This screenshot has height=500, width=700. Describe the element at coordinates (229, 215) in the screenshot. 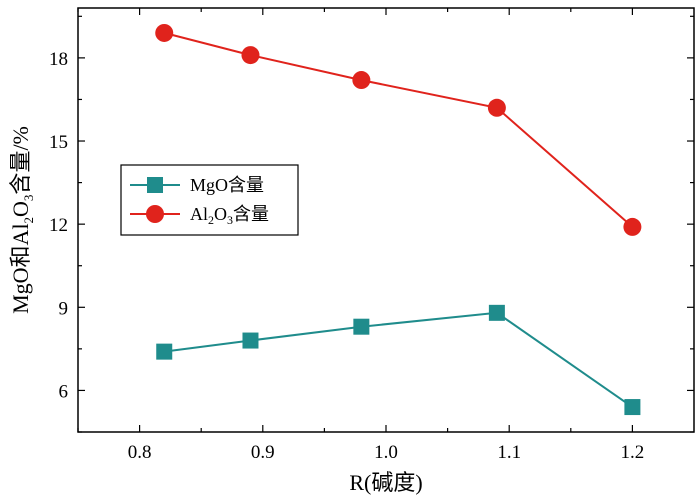

I see `legend-label-al2o3: Al2O3含量` at that location.